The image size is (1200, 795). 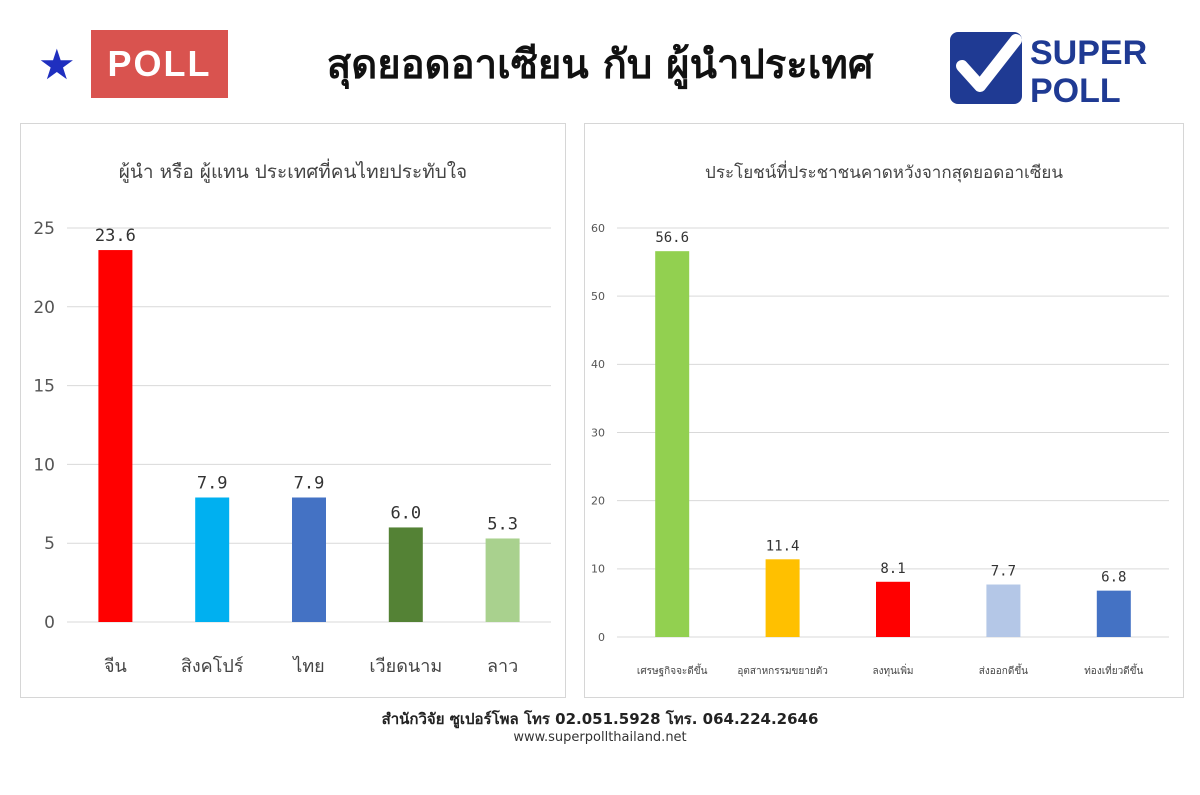 I want to click on x-tick-label: เศรษฐกิจจะดีขึ้น, so click(x=672, y=670).